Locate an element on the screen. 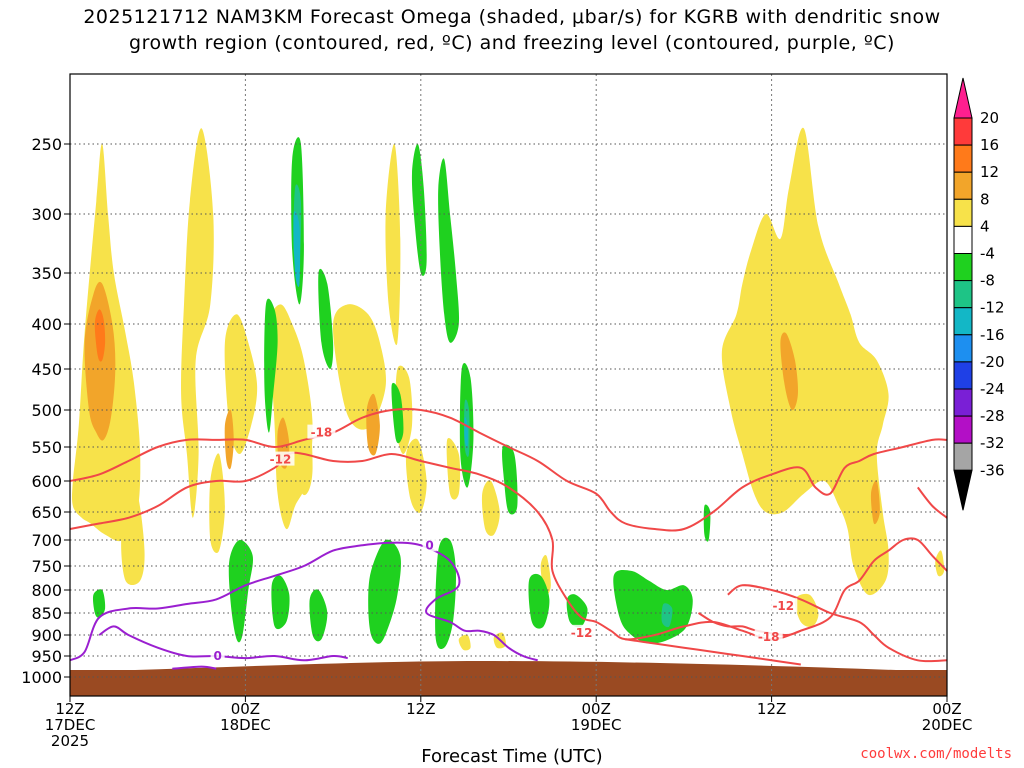  colorbar-label: -16 is located at coordinates (992, 335).